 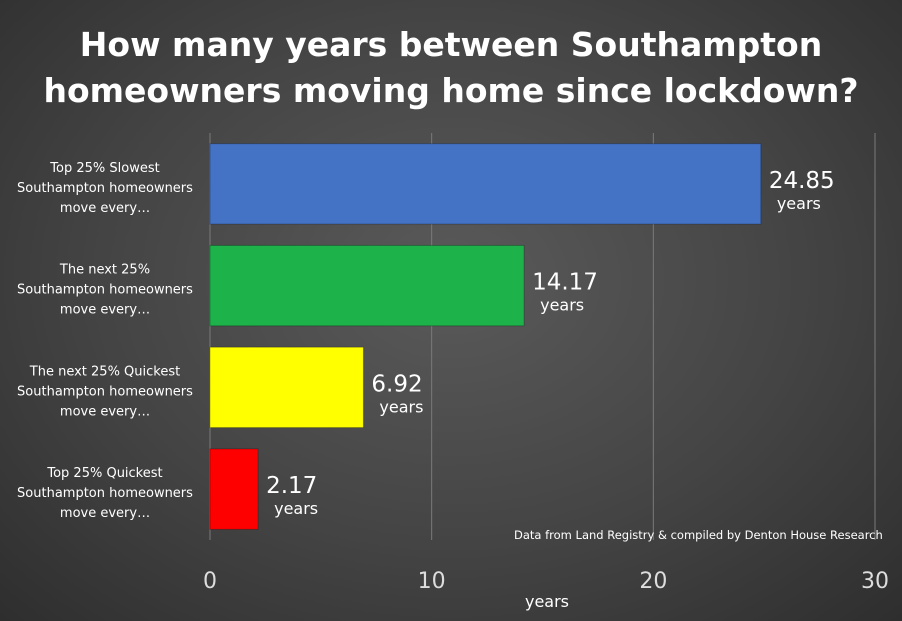 What do you see at coordinates (104, 168) in the screenshot?
I see `category-label-line: Top 25% Slowest` at bounding box center [104, 168].